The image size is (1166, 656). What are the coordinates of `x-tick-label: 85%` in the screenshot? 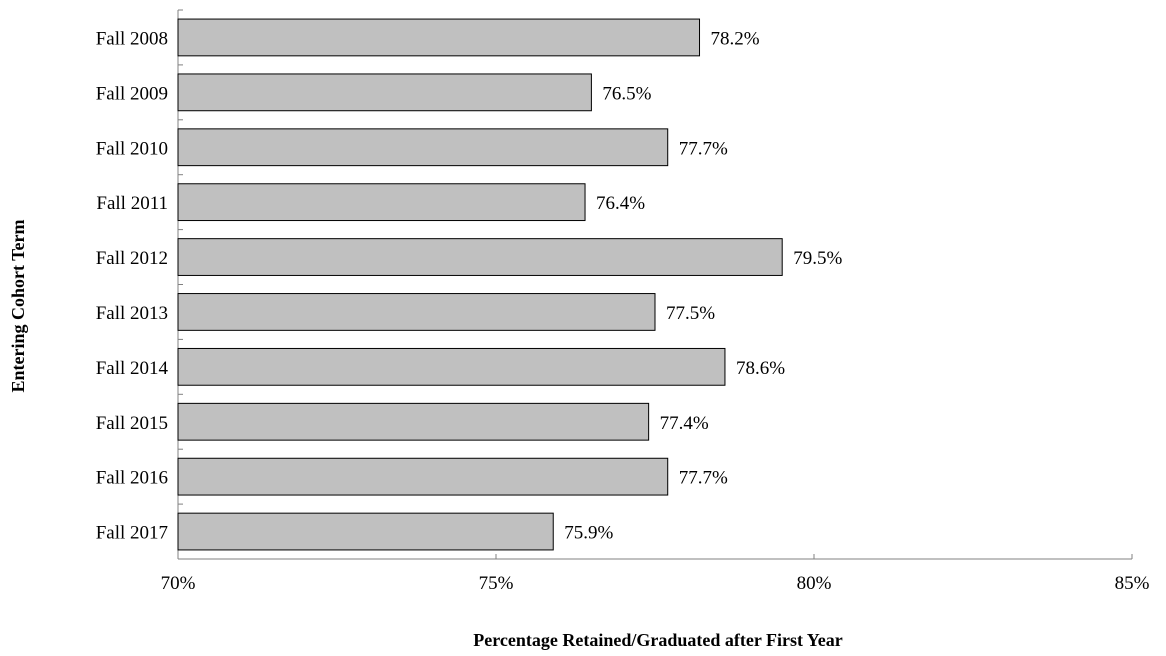 It's located at (1132, 583).